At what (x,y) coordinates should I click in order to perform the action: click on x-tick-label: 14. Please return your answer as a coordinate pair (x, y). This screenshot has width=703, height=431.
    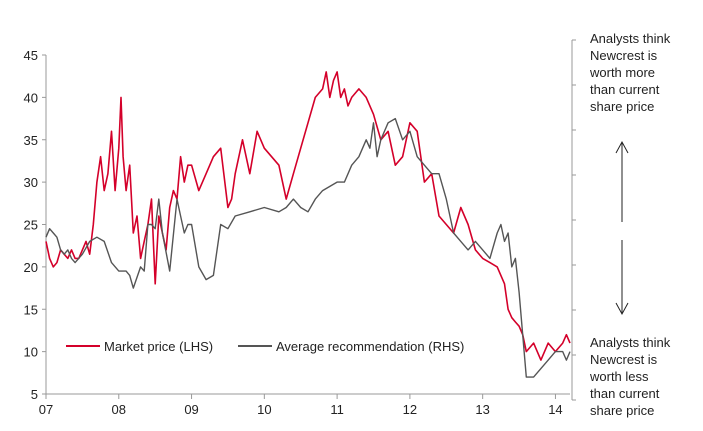
    Looking at the image, I should click on (555, 409).